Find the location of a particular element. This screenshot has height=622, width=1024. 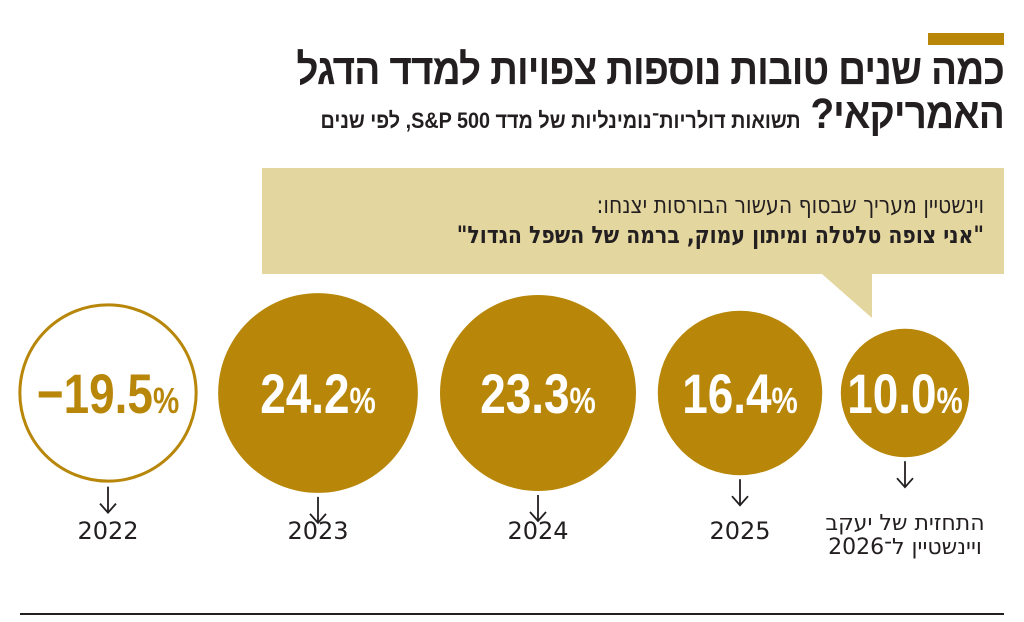

data-label: −19.5% is located at coordinates (108, 394).